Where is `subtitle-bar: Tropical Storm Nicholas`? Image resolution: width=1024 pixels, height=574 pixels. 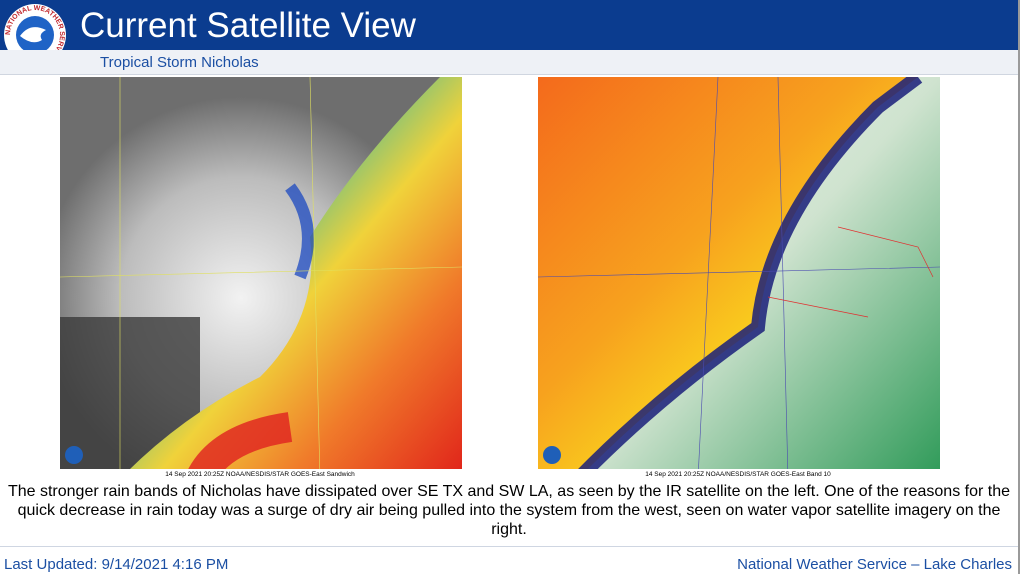 subtitle-bar: Tropical Storm Nicholas is located at coordinates (509, 62).